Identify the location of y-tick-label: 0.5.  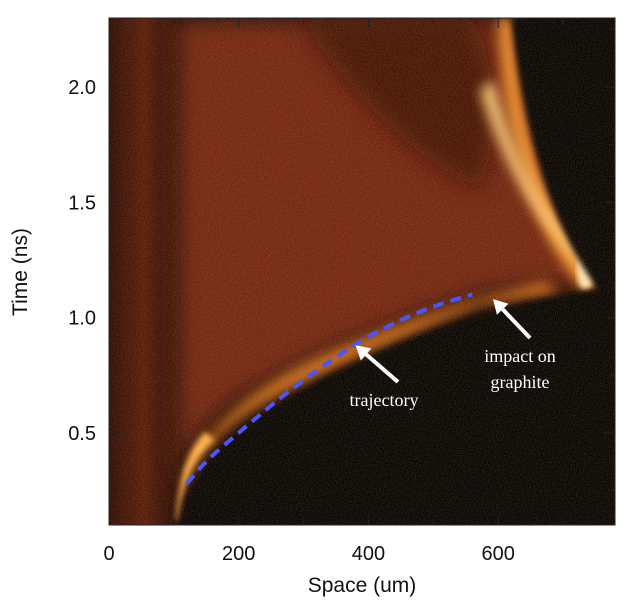
(82, 434).